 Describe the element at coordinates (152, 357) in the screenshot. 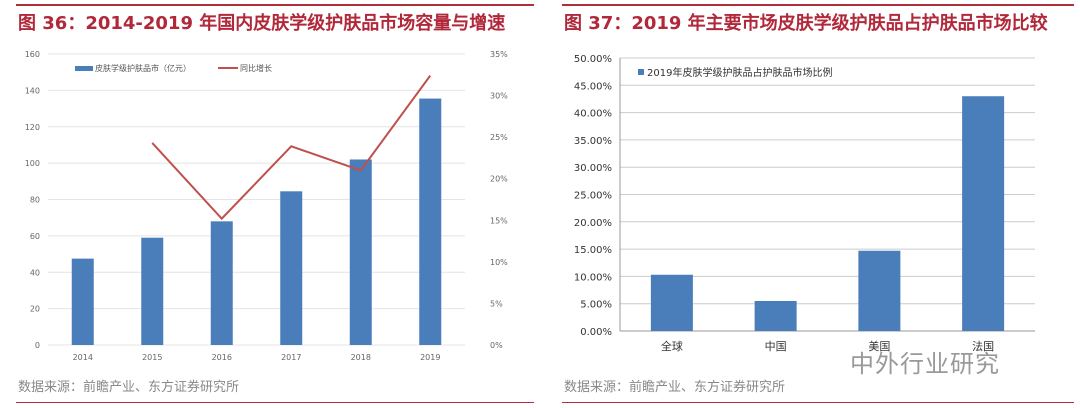

I see `x-tick-label: 2015` at that location.